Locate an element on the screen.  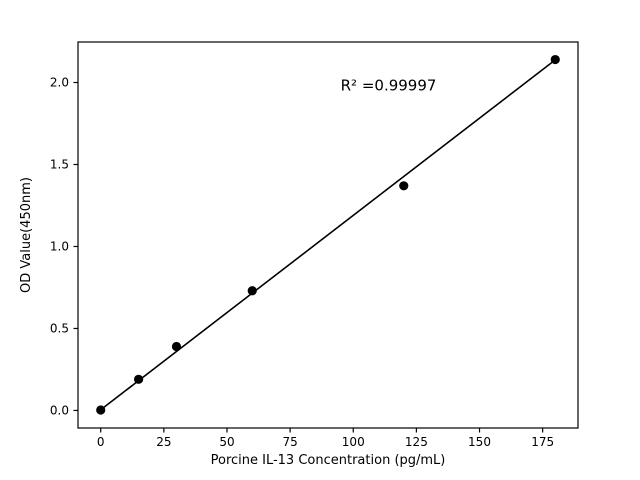
r-squared-annotation: R² =0.99997 is located at coordinates (389, 86).